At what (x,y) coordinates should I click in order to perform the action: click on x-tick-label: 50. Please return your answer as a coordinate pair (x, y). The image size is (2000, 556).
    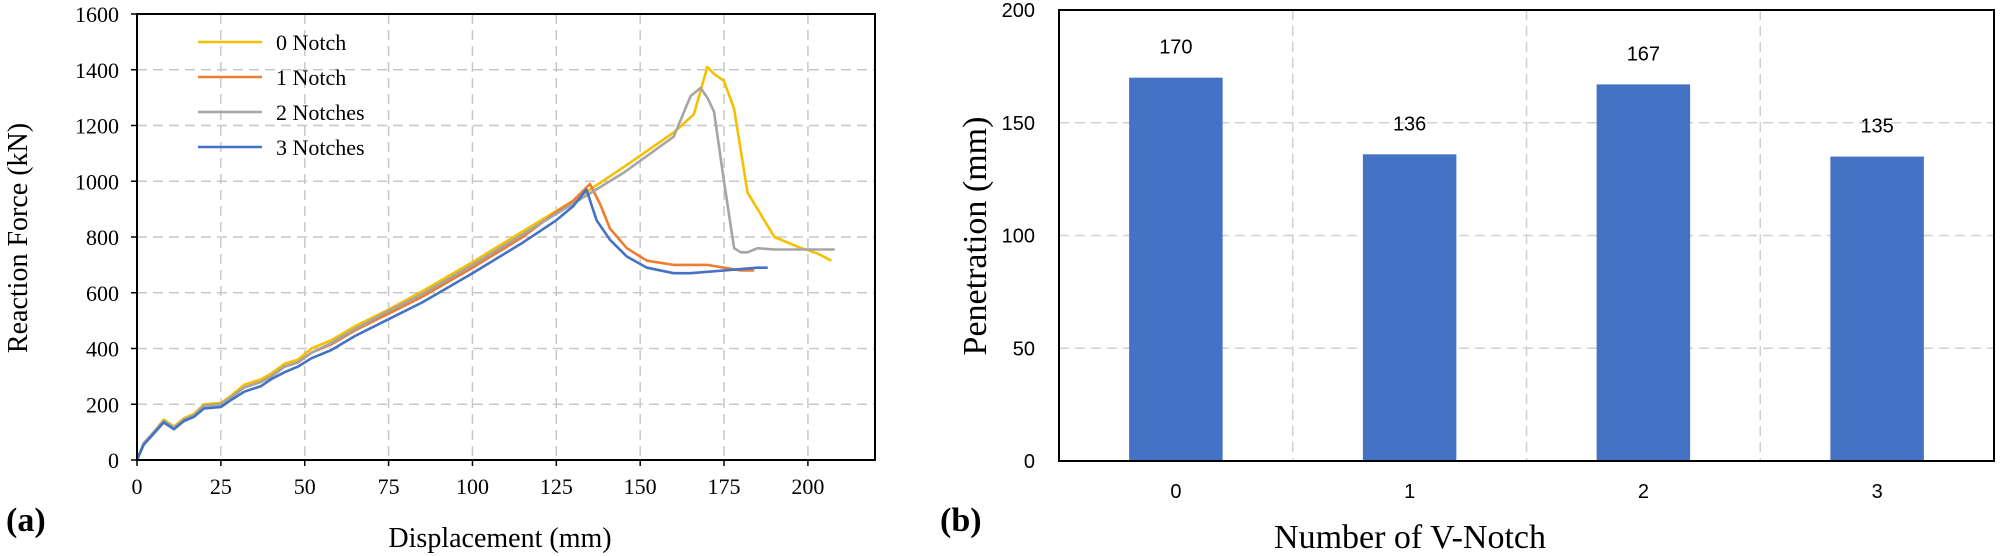
    Looking at the image, I should click on (305, 486).